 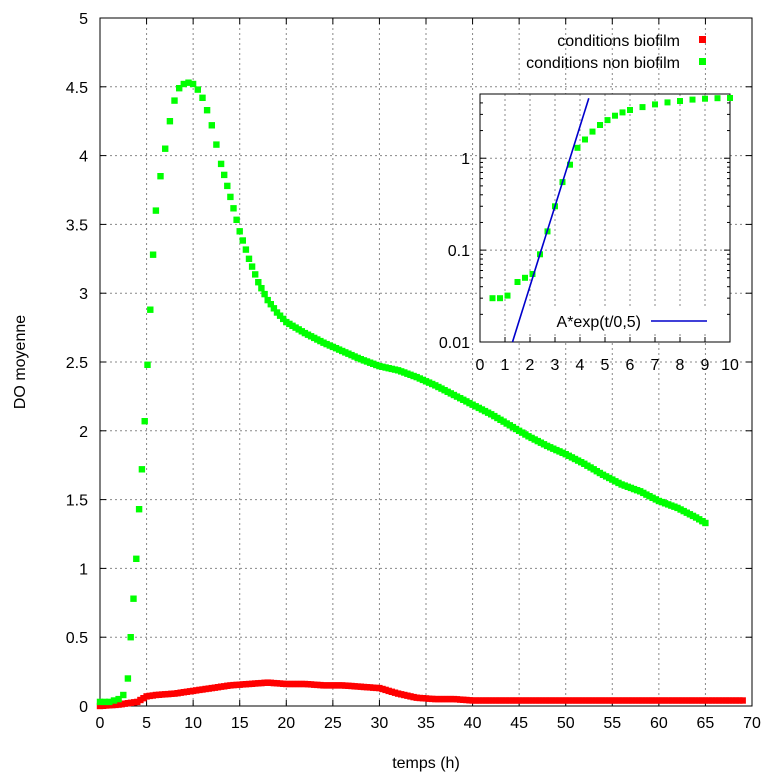 I want to click on y-axis-title: DO moyenne, so click(x=20, y=362).